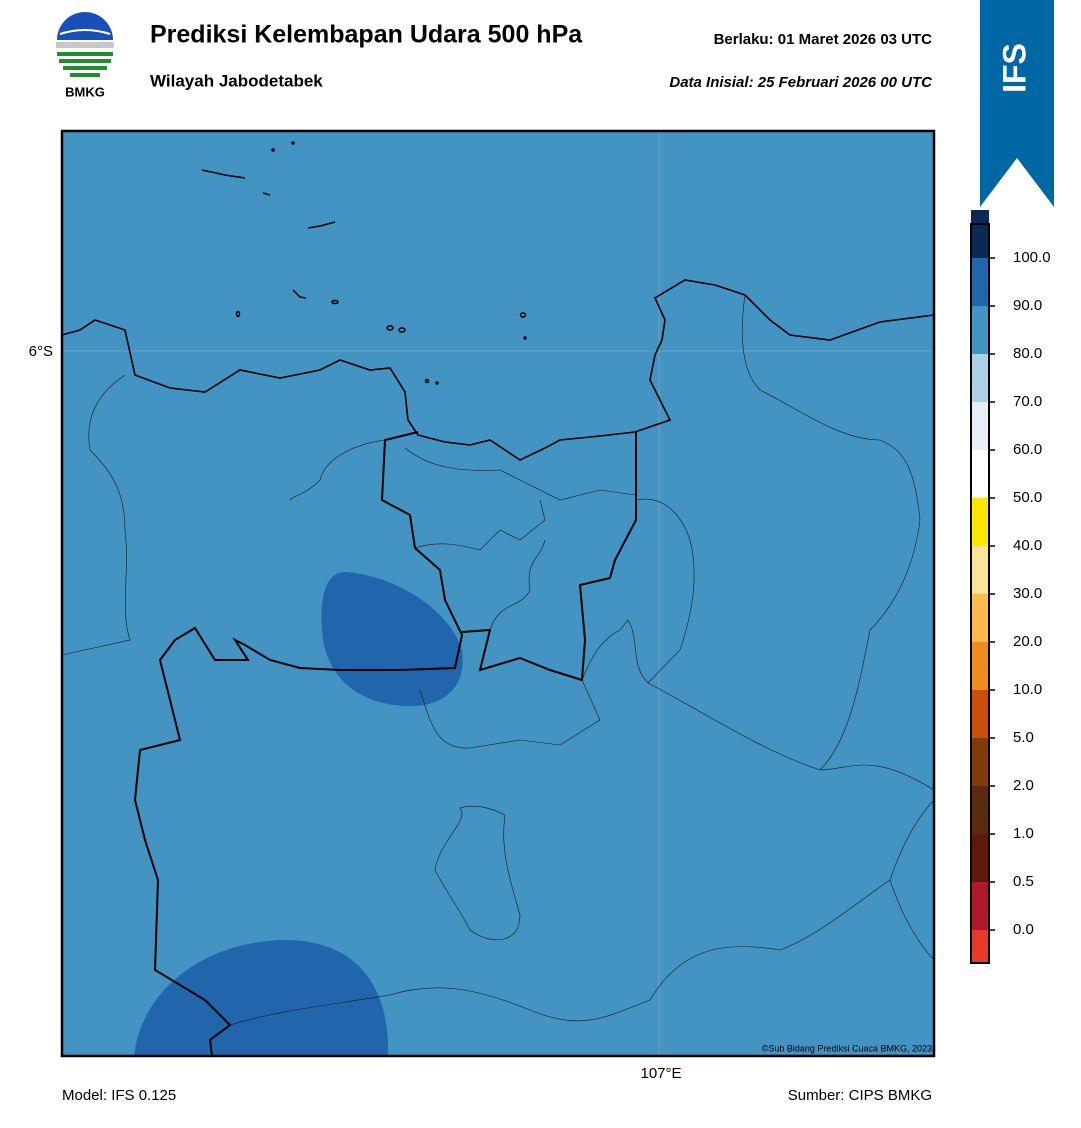  Describe the element at coordinates (847, 1048) in the screenshot. I see `copyright: ©Sub Bidang Prediksi Cuaca BMKG, 2023` at that location.